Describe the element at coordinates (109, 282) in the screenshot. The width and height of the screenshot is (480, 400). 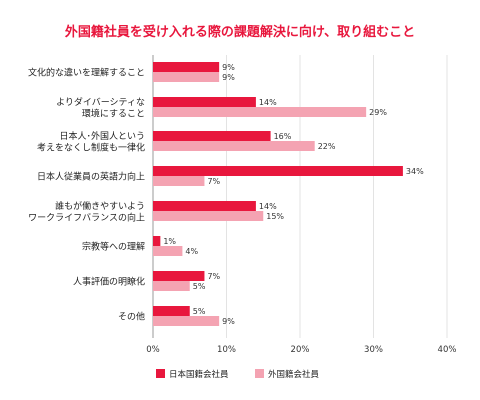
I see `category-label: 人事評価の明瞭化` at that location.